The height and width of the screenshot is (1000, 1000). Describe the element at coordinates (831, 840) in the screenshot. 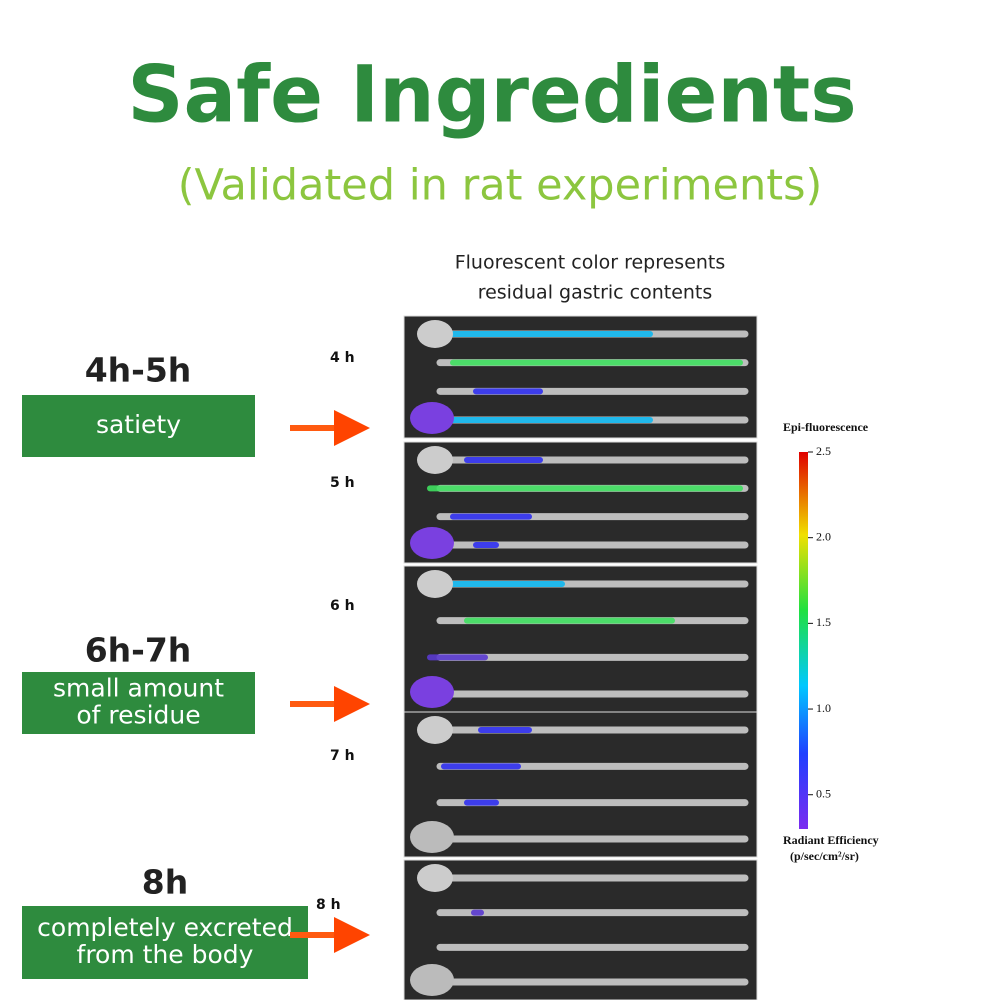

I see `colorbar-label: Radiant Efficiency` at that location.